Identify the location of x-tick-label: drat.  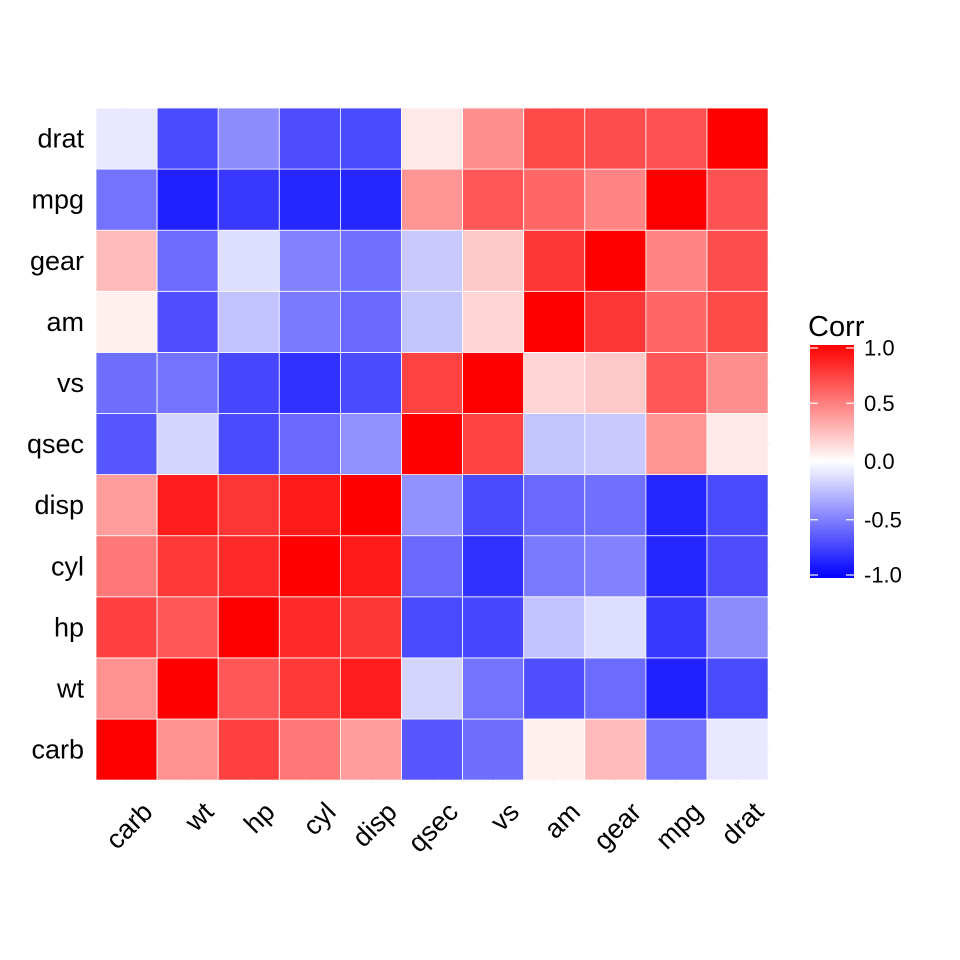
(742, 823).